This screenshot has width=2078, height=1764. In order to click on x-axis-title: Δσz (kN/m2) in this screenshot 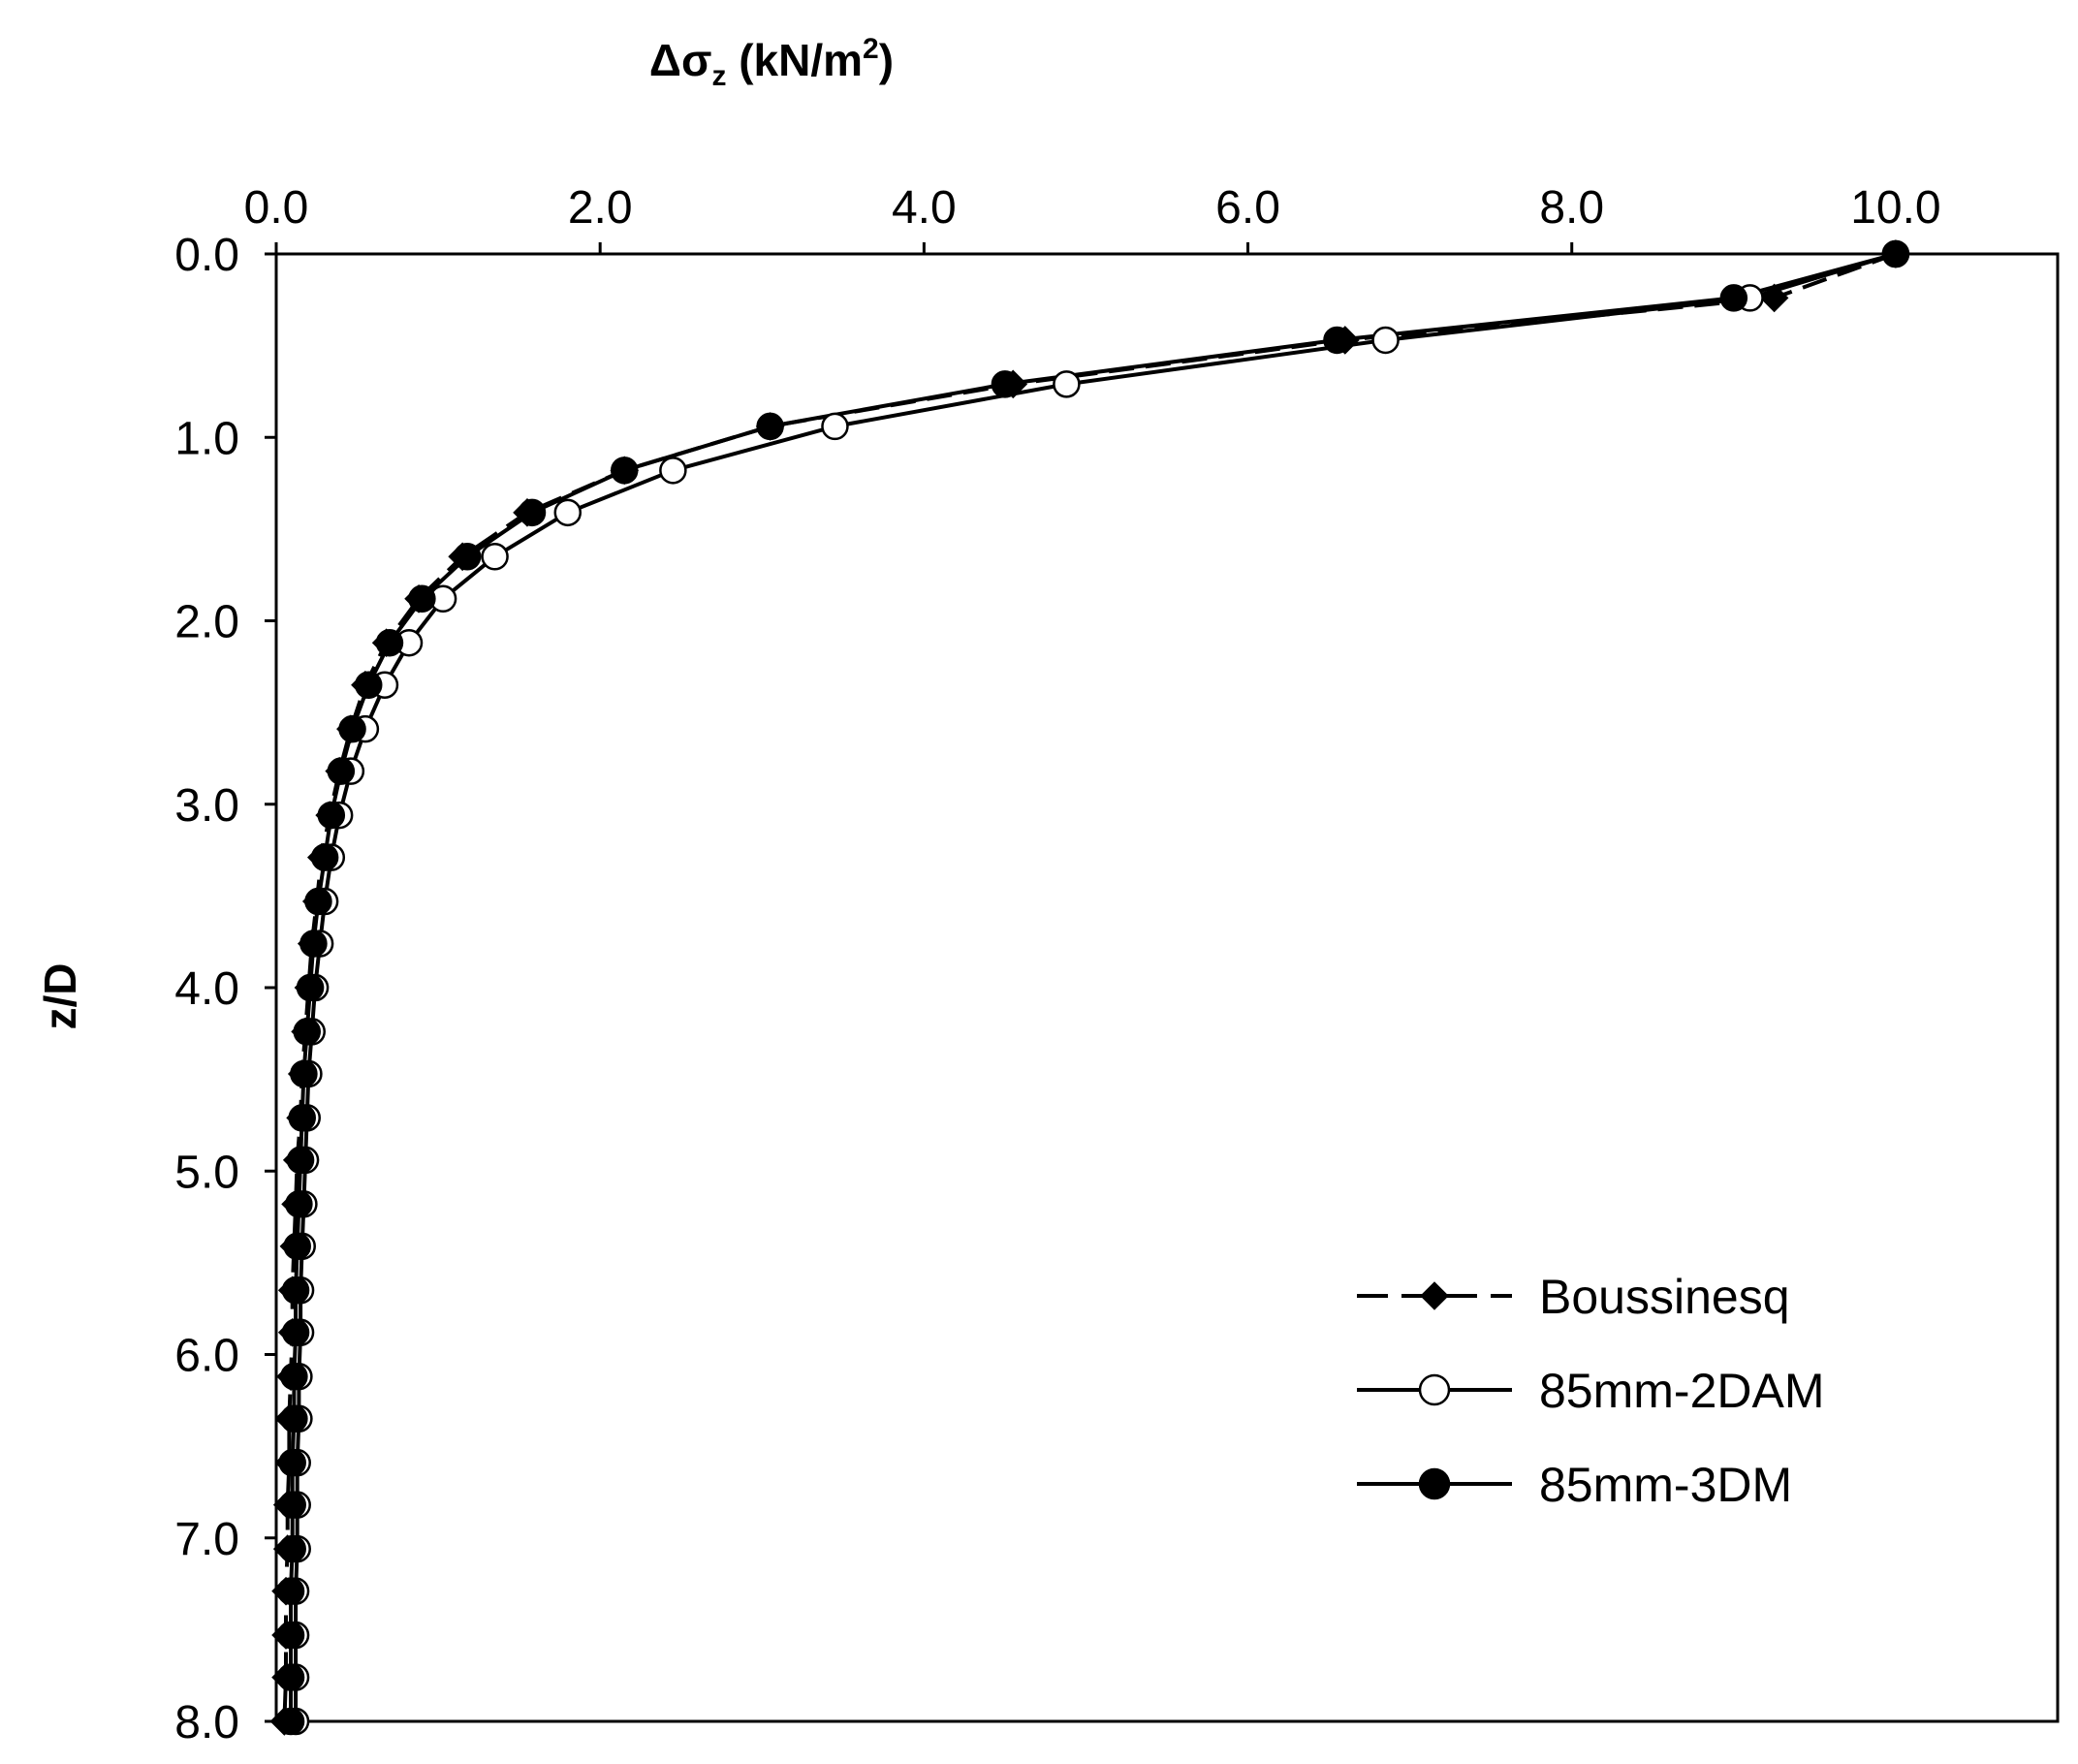, I will do `click(771, 62)`.